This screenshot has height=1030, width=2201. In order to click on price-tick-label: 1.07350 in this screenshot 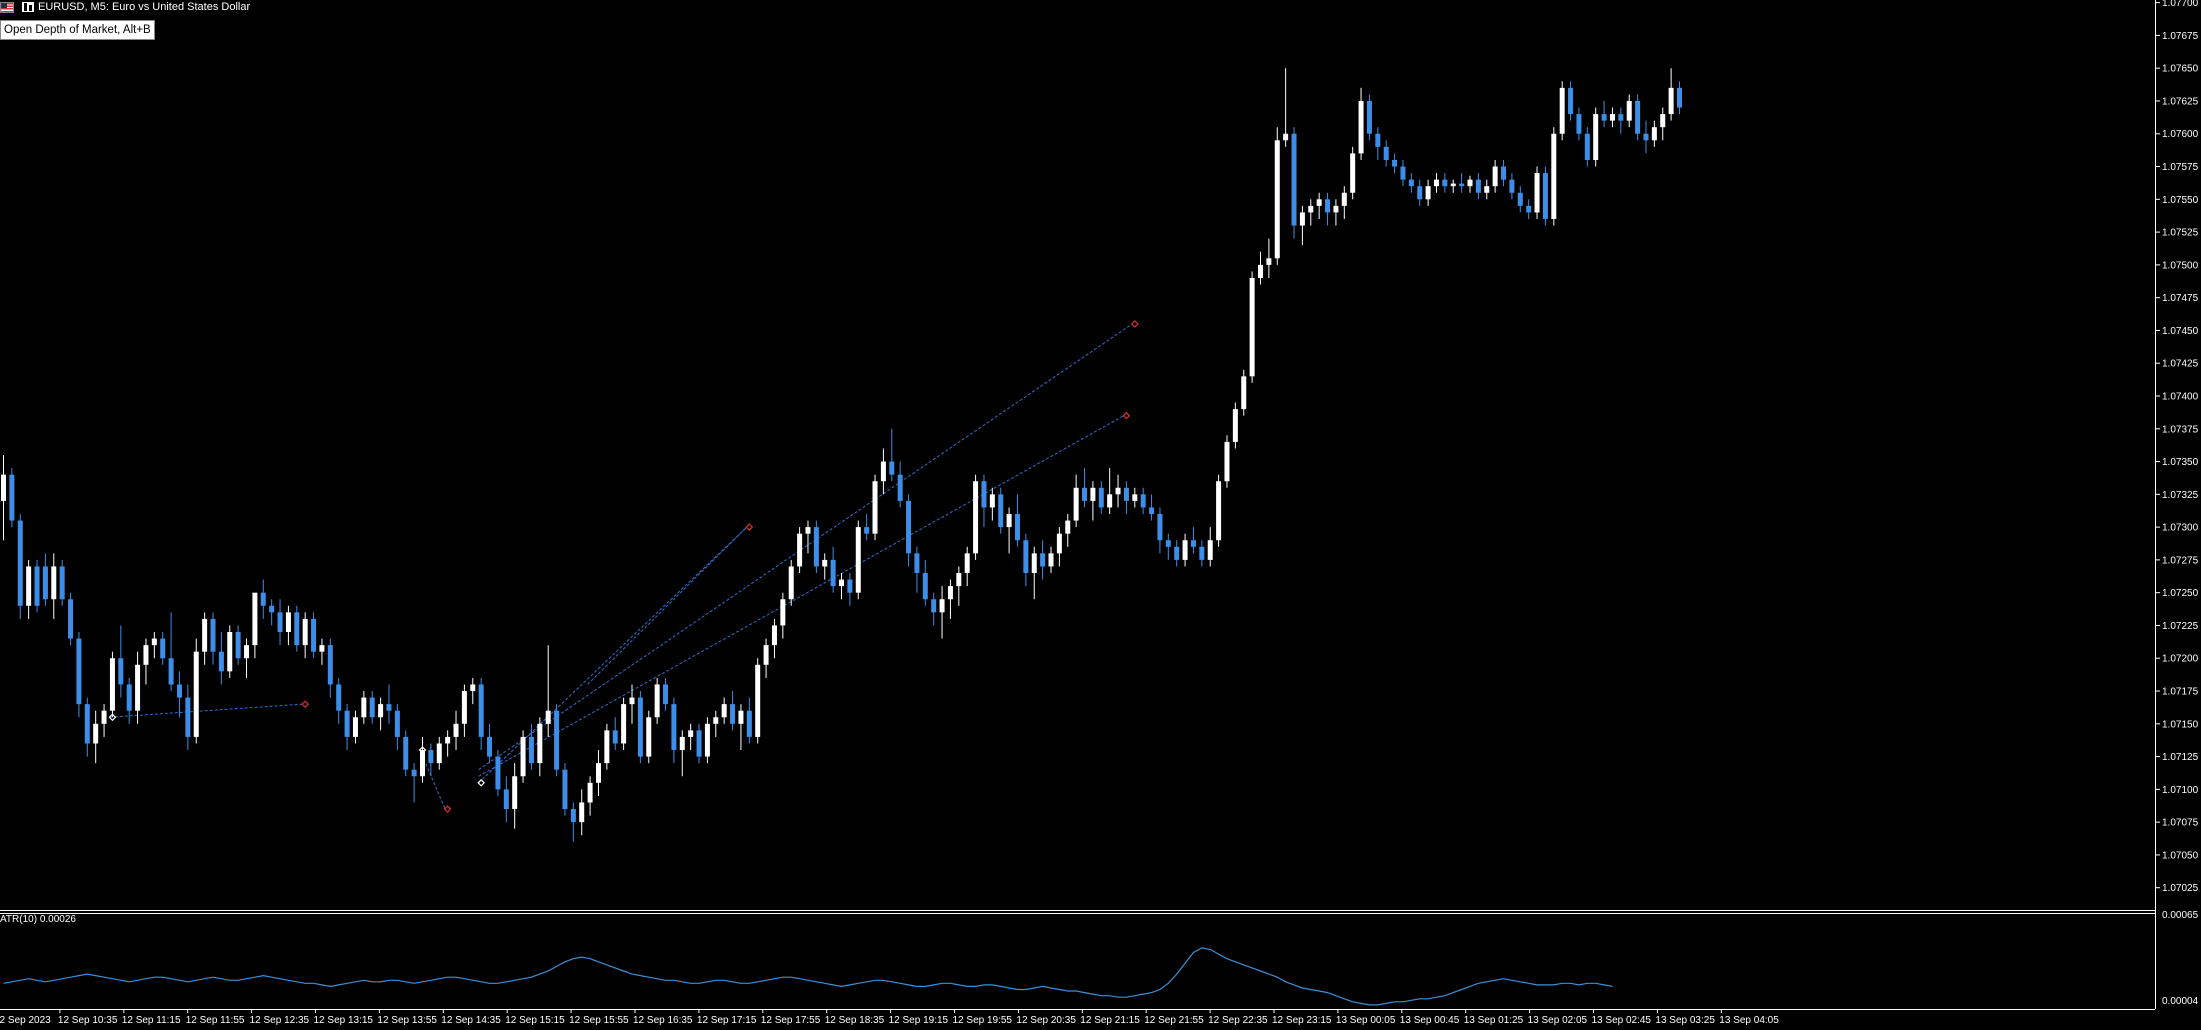, I will do `click(2180, 462)`.